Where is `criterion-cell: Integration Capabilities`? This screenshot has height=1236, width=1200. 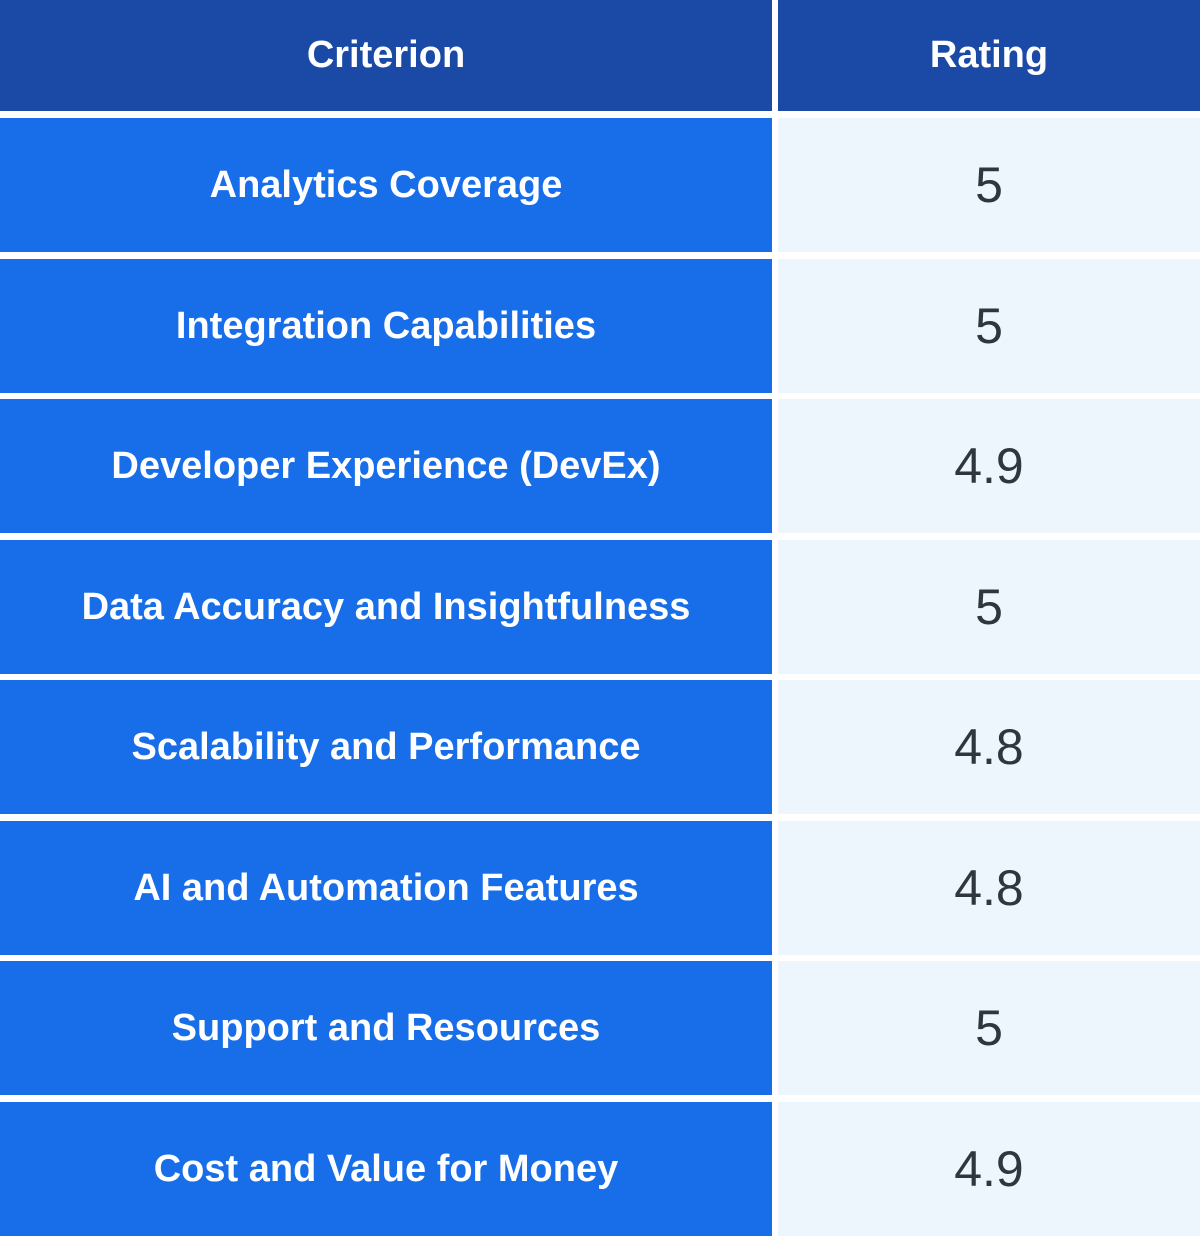
criterion-cell: Integration Capabilities is located at coordinates (386, 326).